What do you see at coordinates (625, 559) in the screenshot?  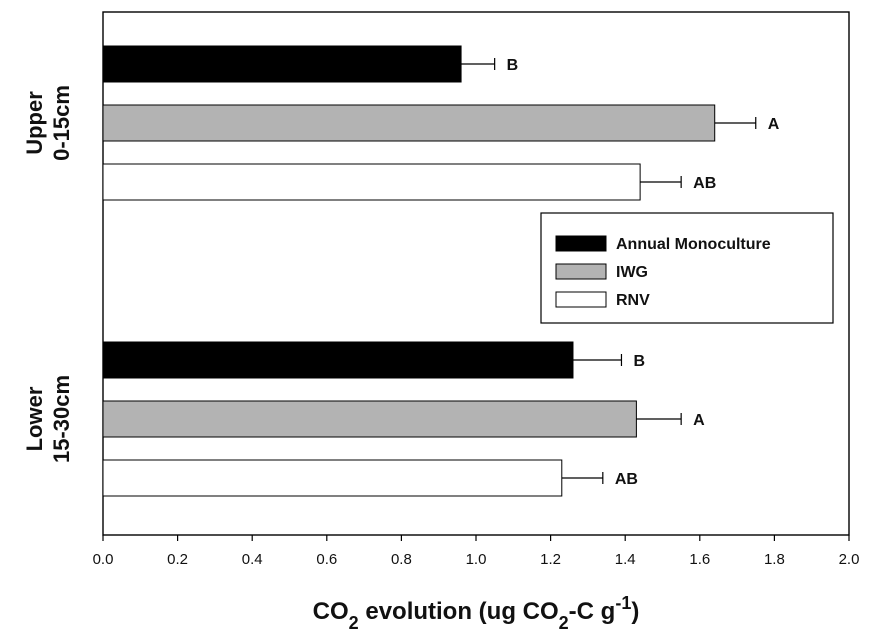 I see `x-tick-label: 1.4` at bounding box center [625, 559].